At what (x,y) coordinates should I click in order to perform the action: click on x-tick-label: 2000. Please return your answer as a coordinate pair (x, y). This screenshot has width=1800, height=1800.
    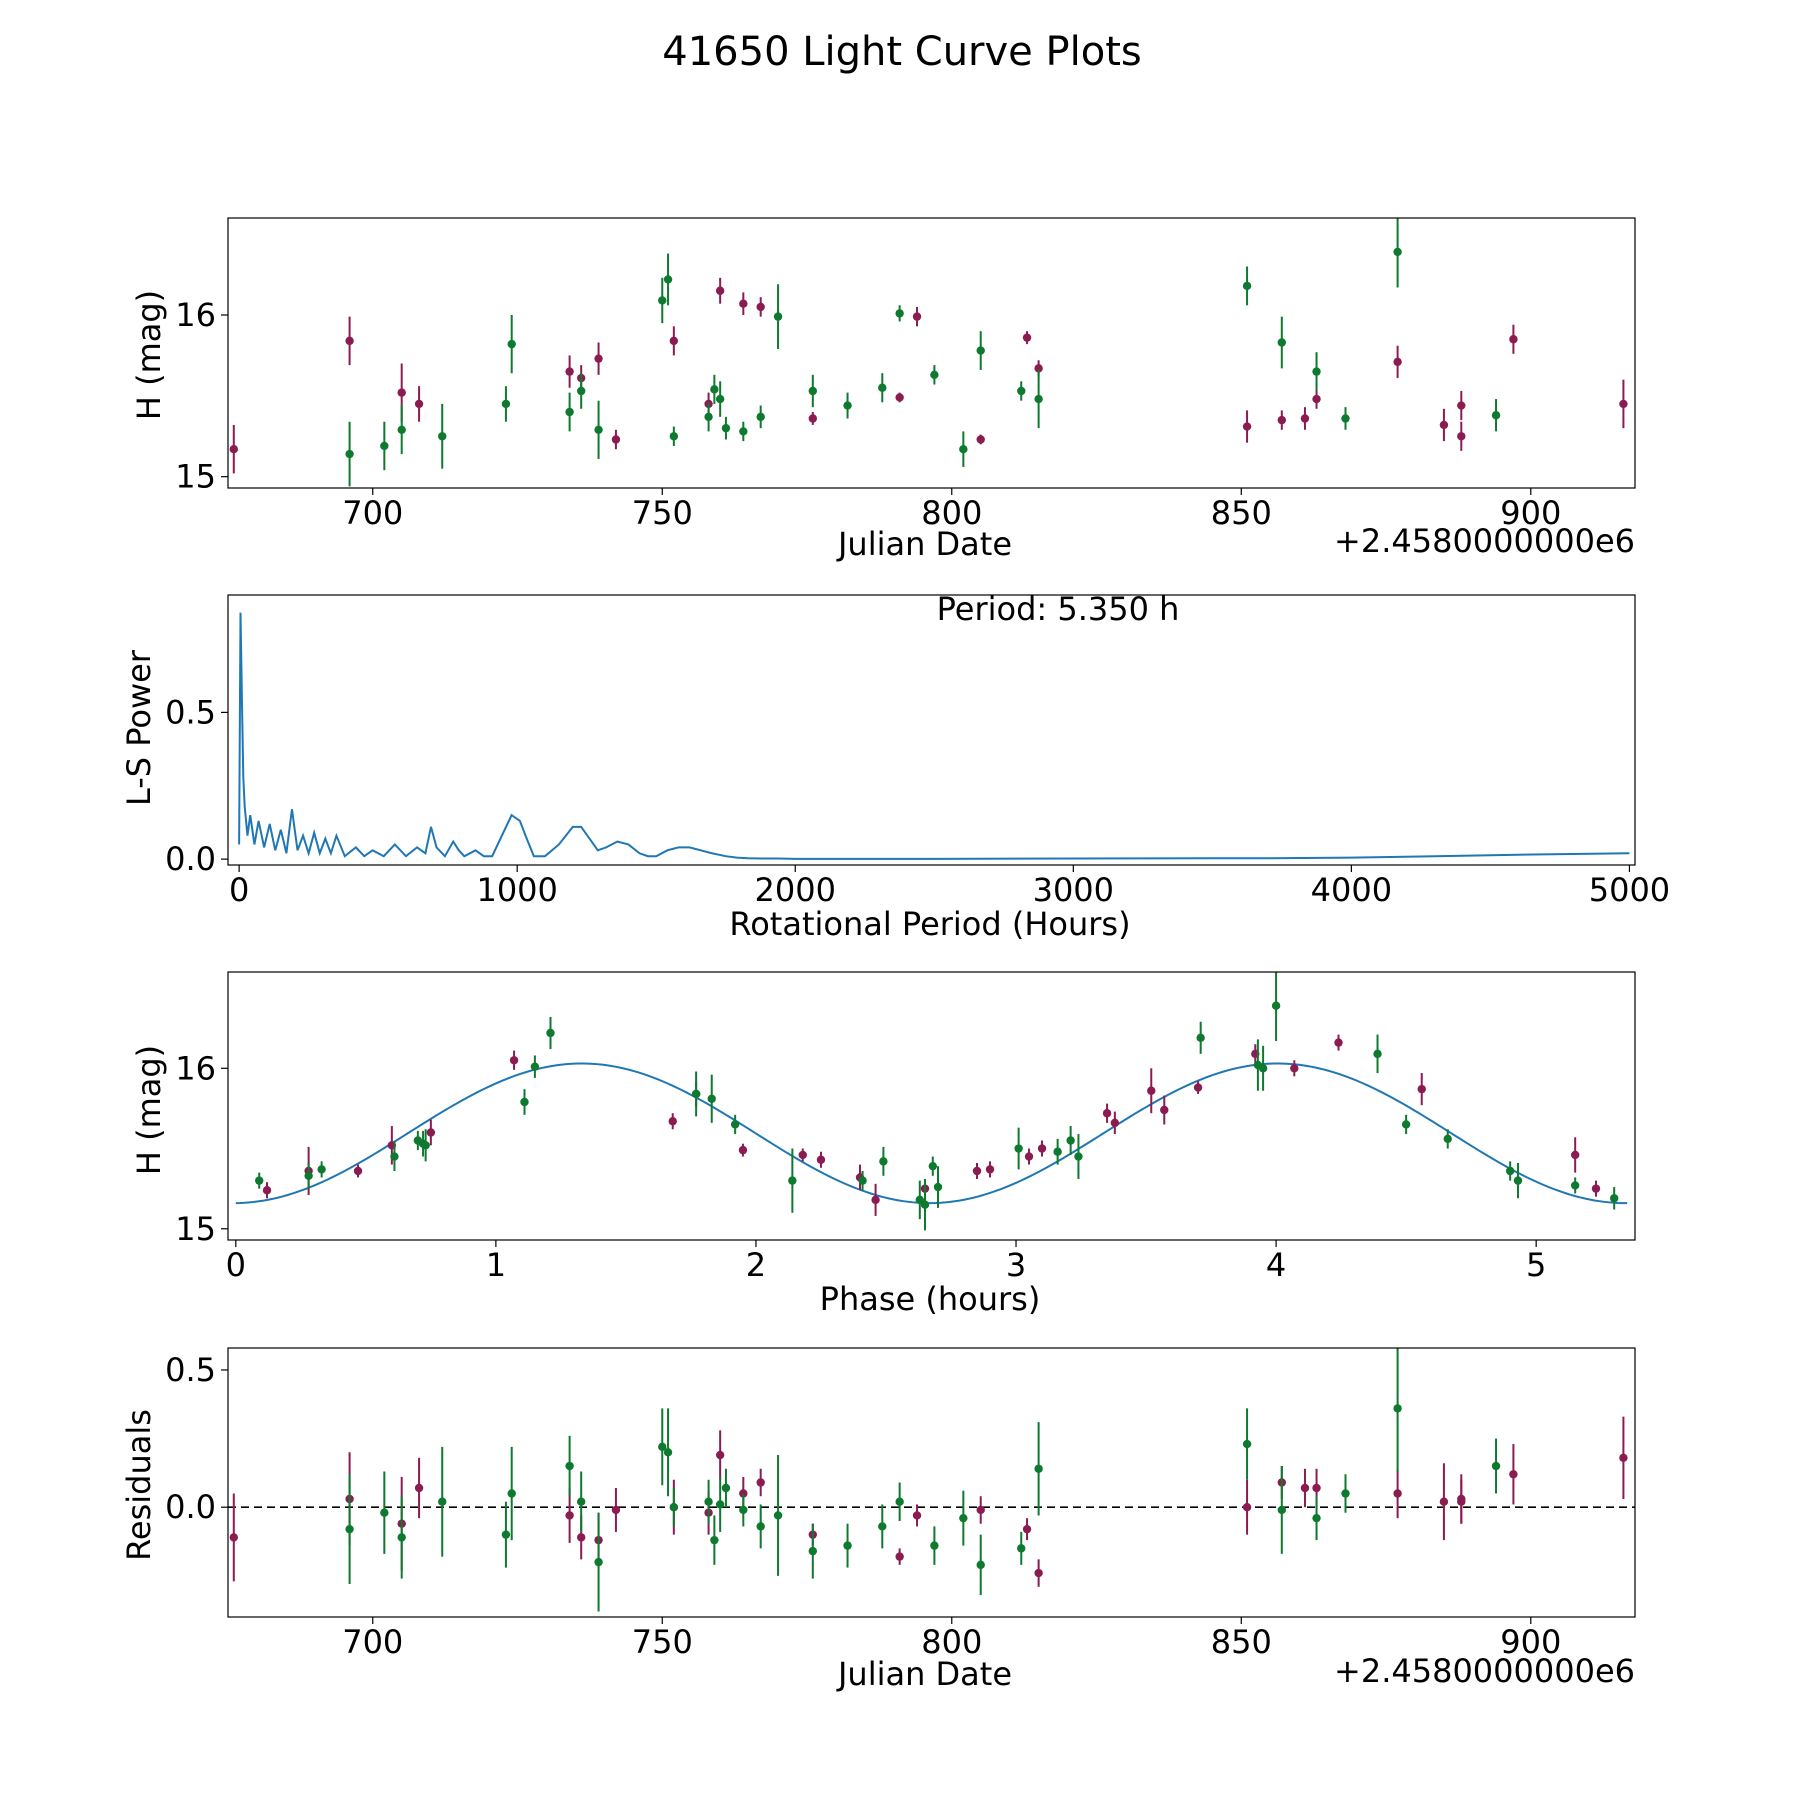
    Looking at the image, I should click on (795, 890).